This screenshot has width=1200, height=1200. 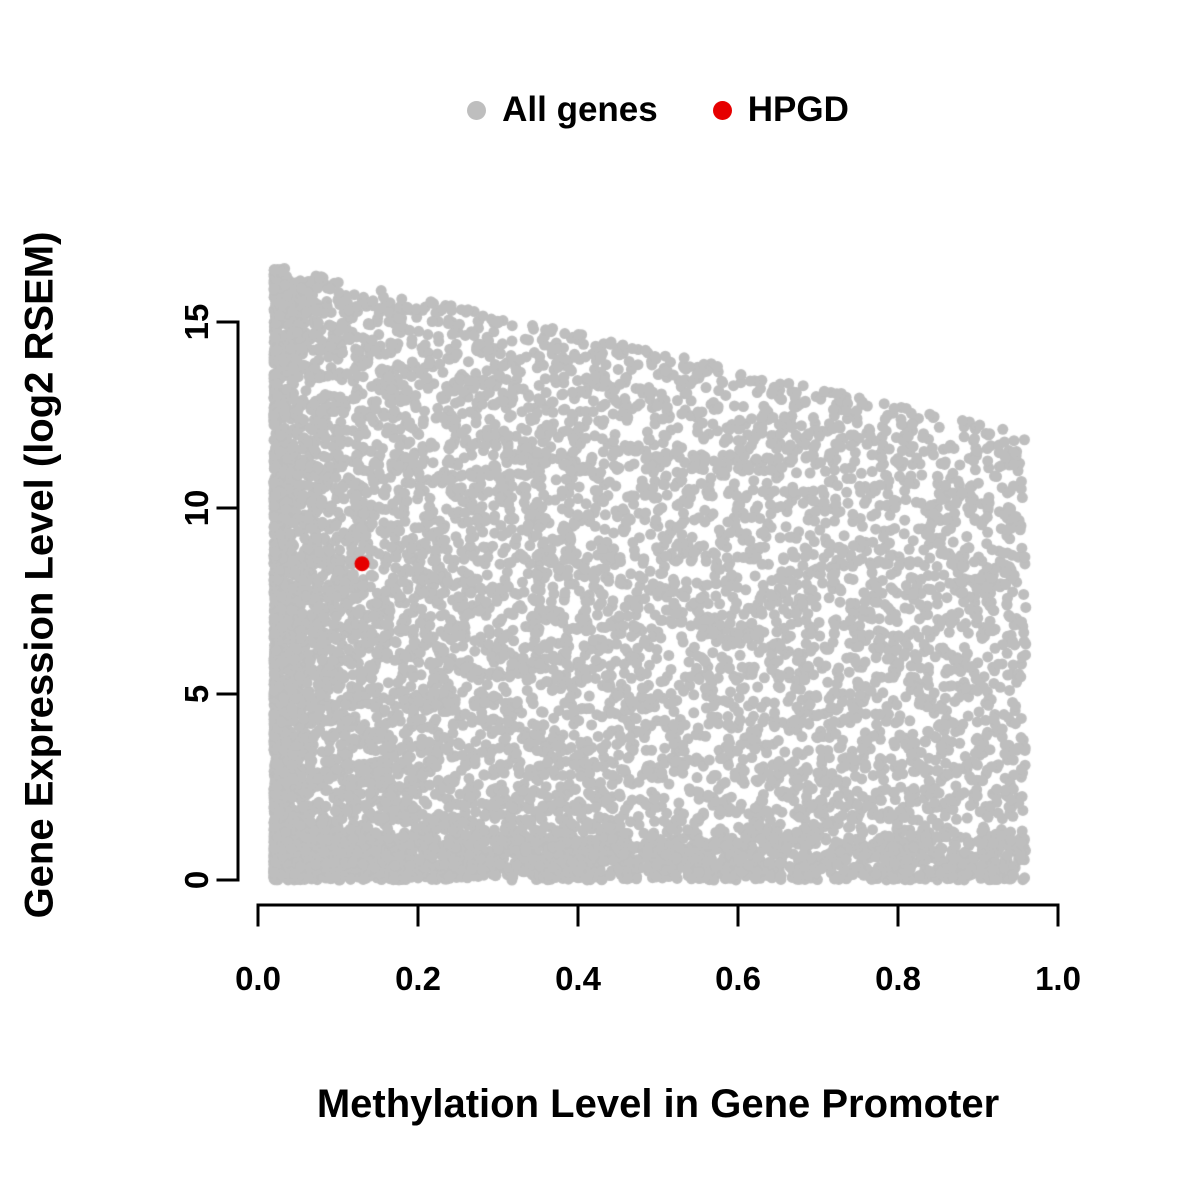 What do you see at coordinates (196, 880) in the screenshot?
I see `y-tick-label: 0` at bounding box center [196, 880].